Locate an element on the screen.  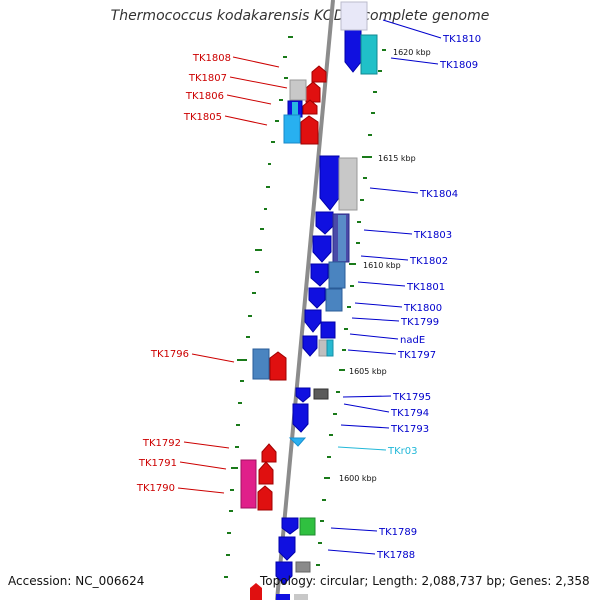
accession-text: Accession: NC_006624 is located at coordinates (76, 581).